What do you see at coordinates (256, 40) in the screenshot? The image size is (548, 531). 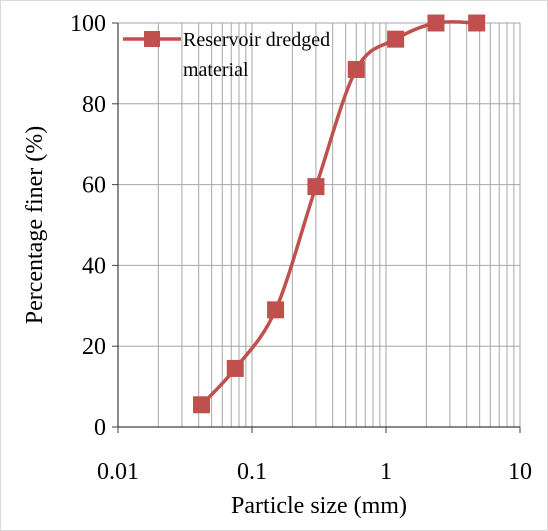 I see `legend-label: Reservoir dredged` at bounding box center [256, 40].